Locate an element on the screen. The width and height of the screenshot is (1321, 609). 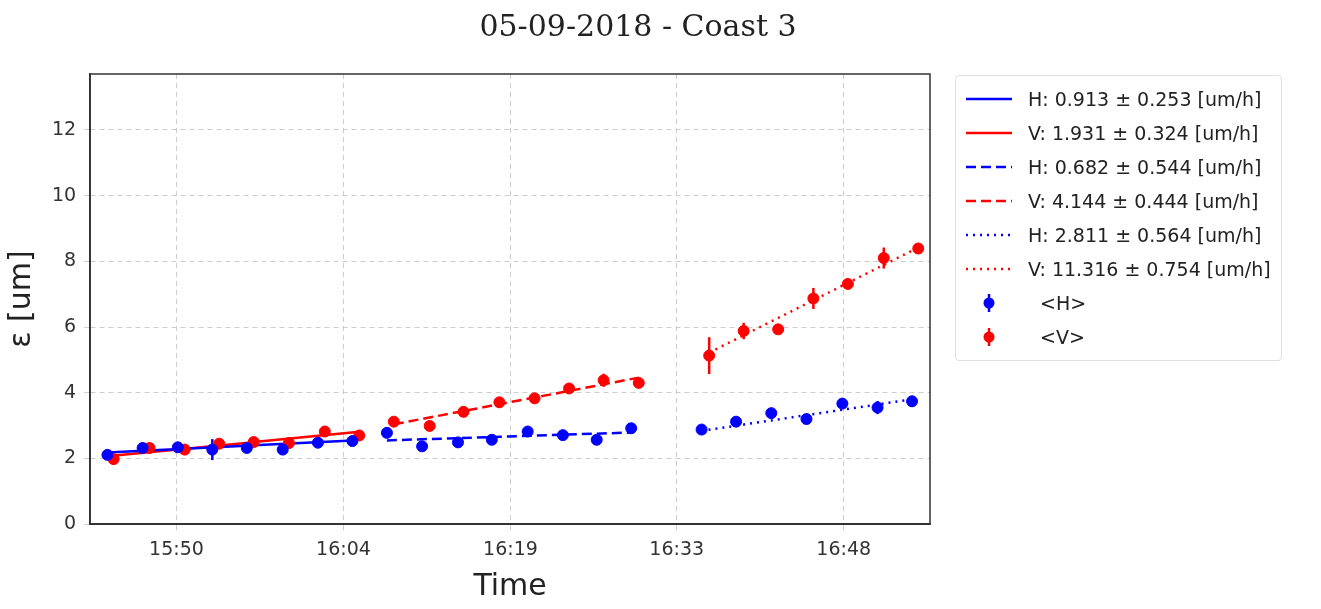
y-tick-label: 2 is located at coordinates (70, 456).